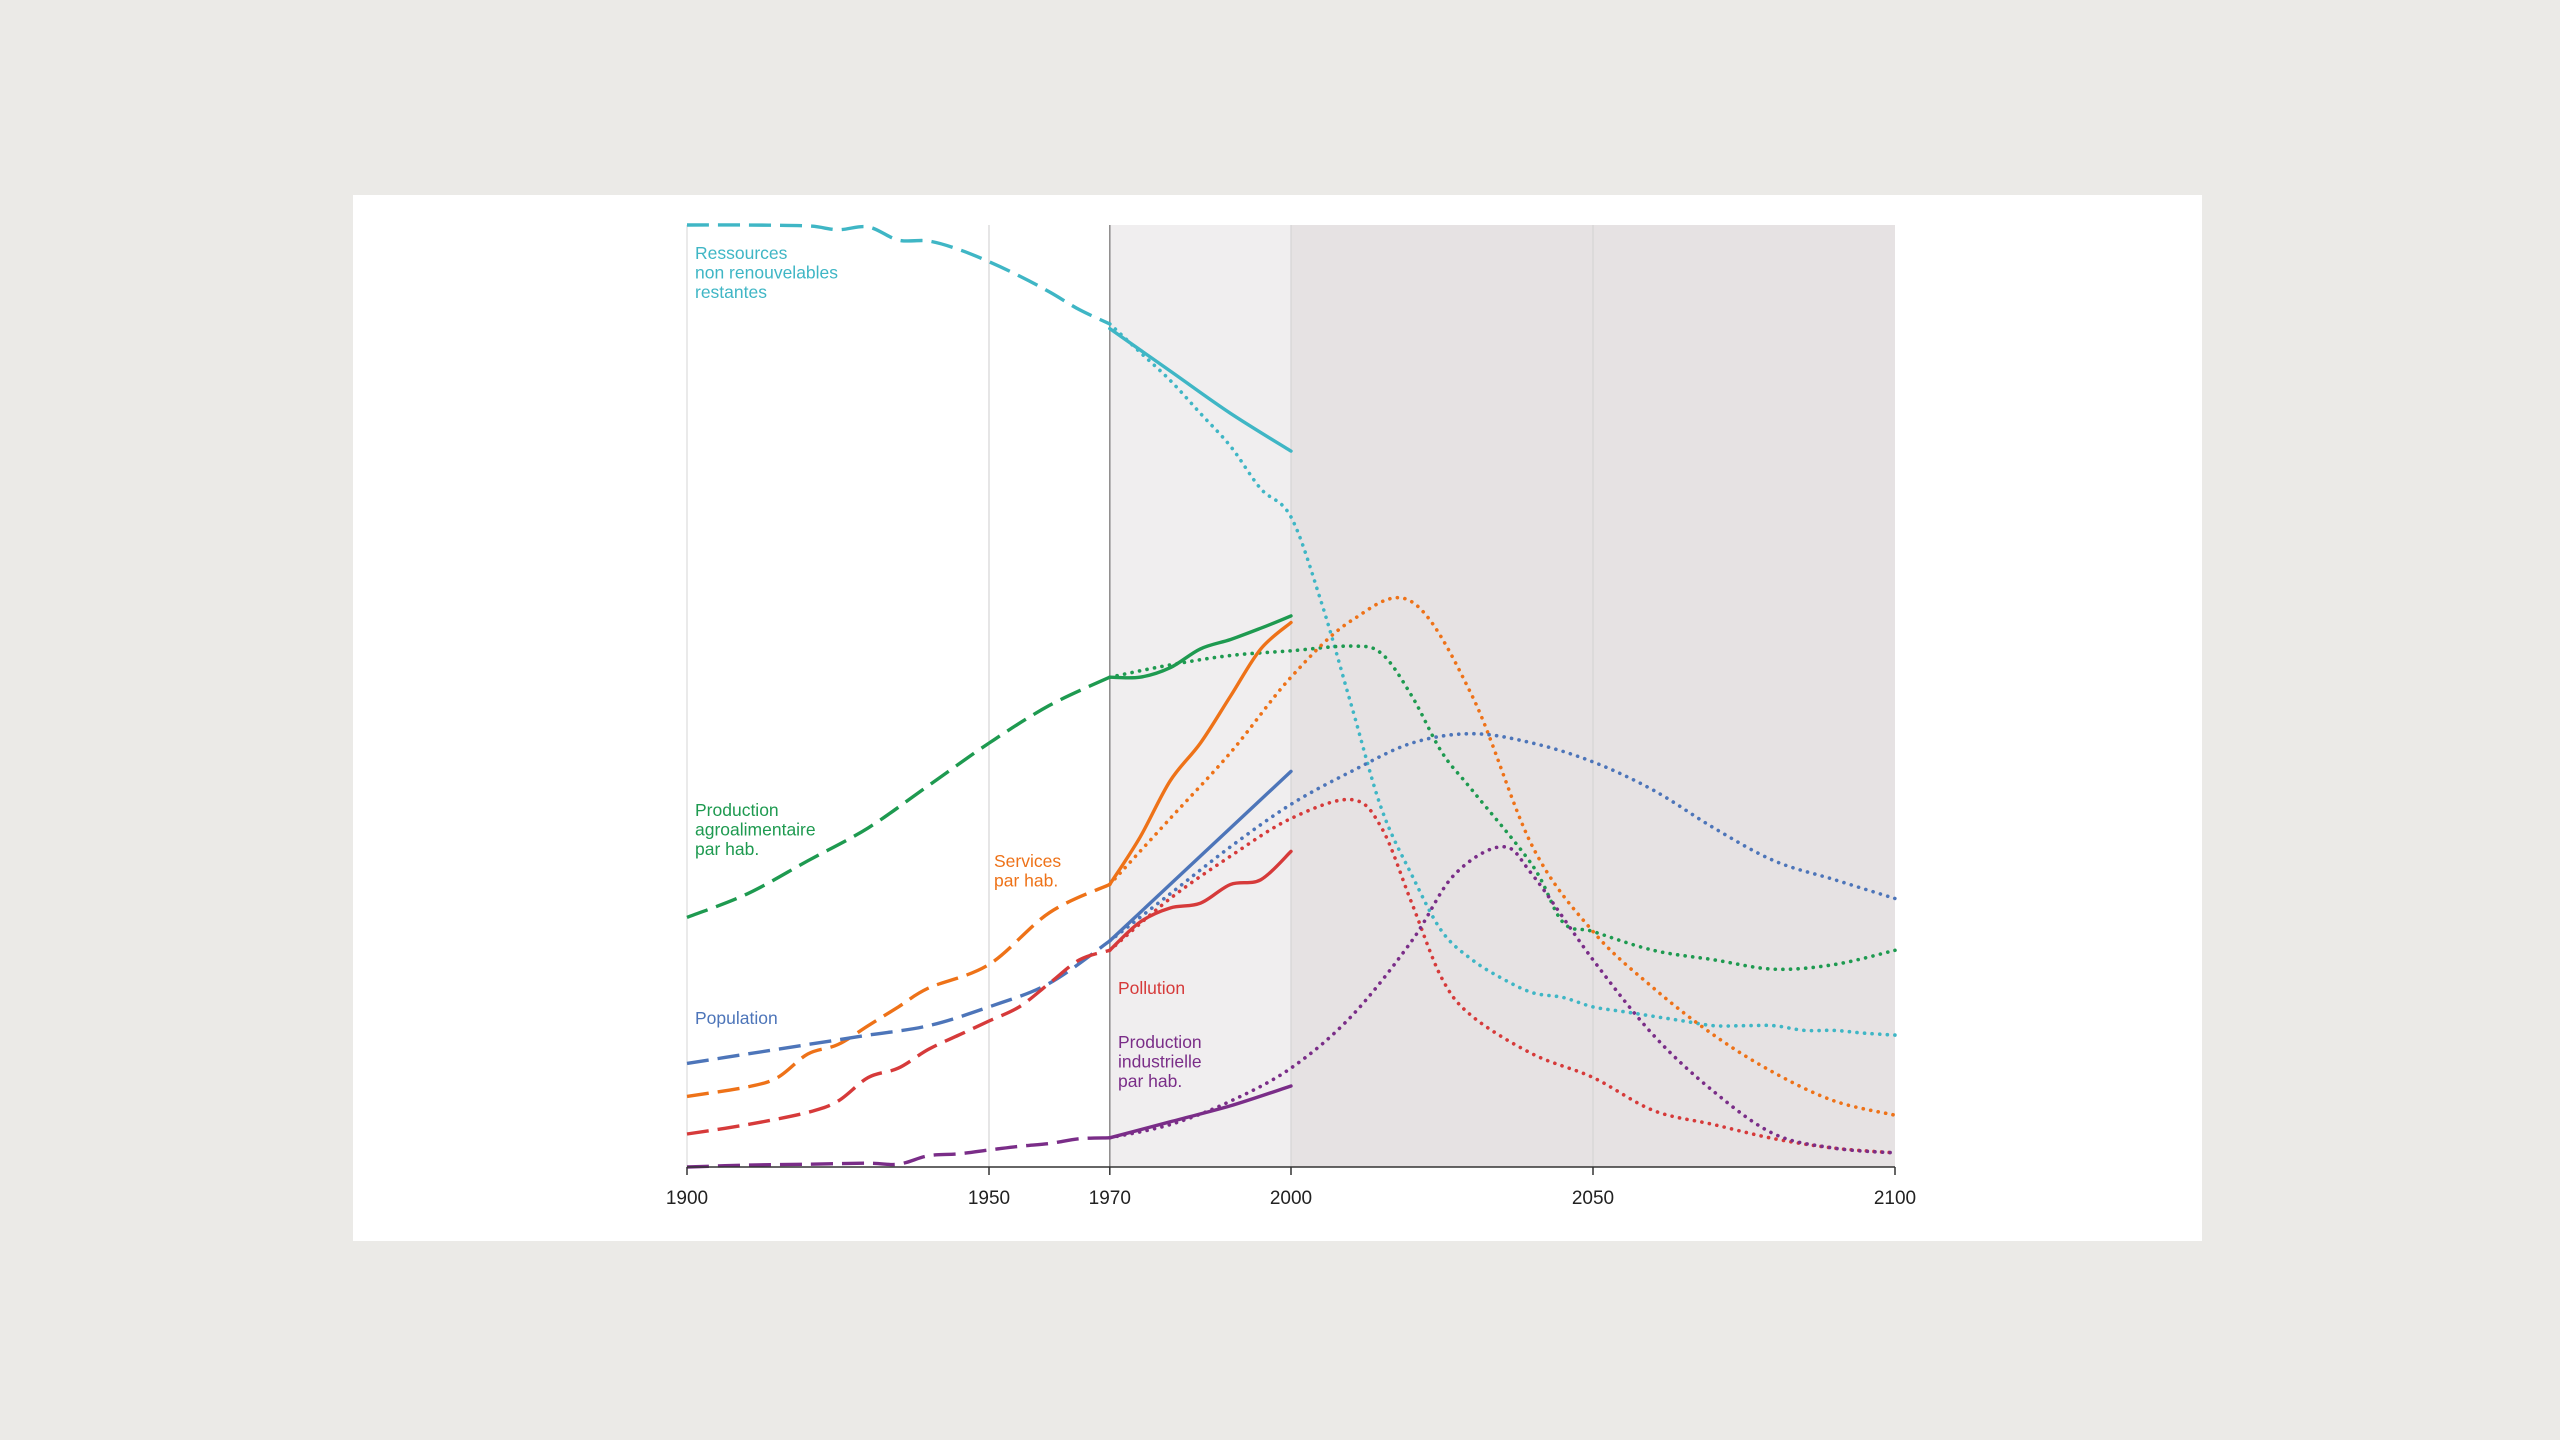 The image size is (2560, 1440). Describe the element at coordinates (1593, 1198) in the screenshot. I see `x-tick-label-2050: 2050` at that location.